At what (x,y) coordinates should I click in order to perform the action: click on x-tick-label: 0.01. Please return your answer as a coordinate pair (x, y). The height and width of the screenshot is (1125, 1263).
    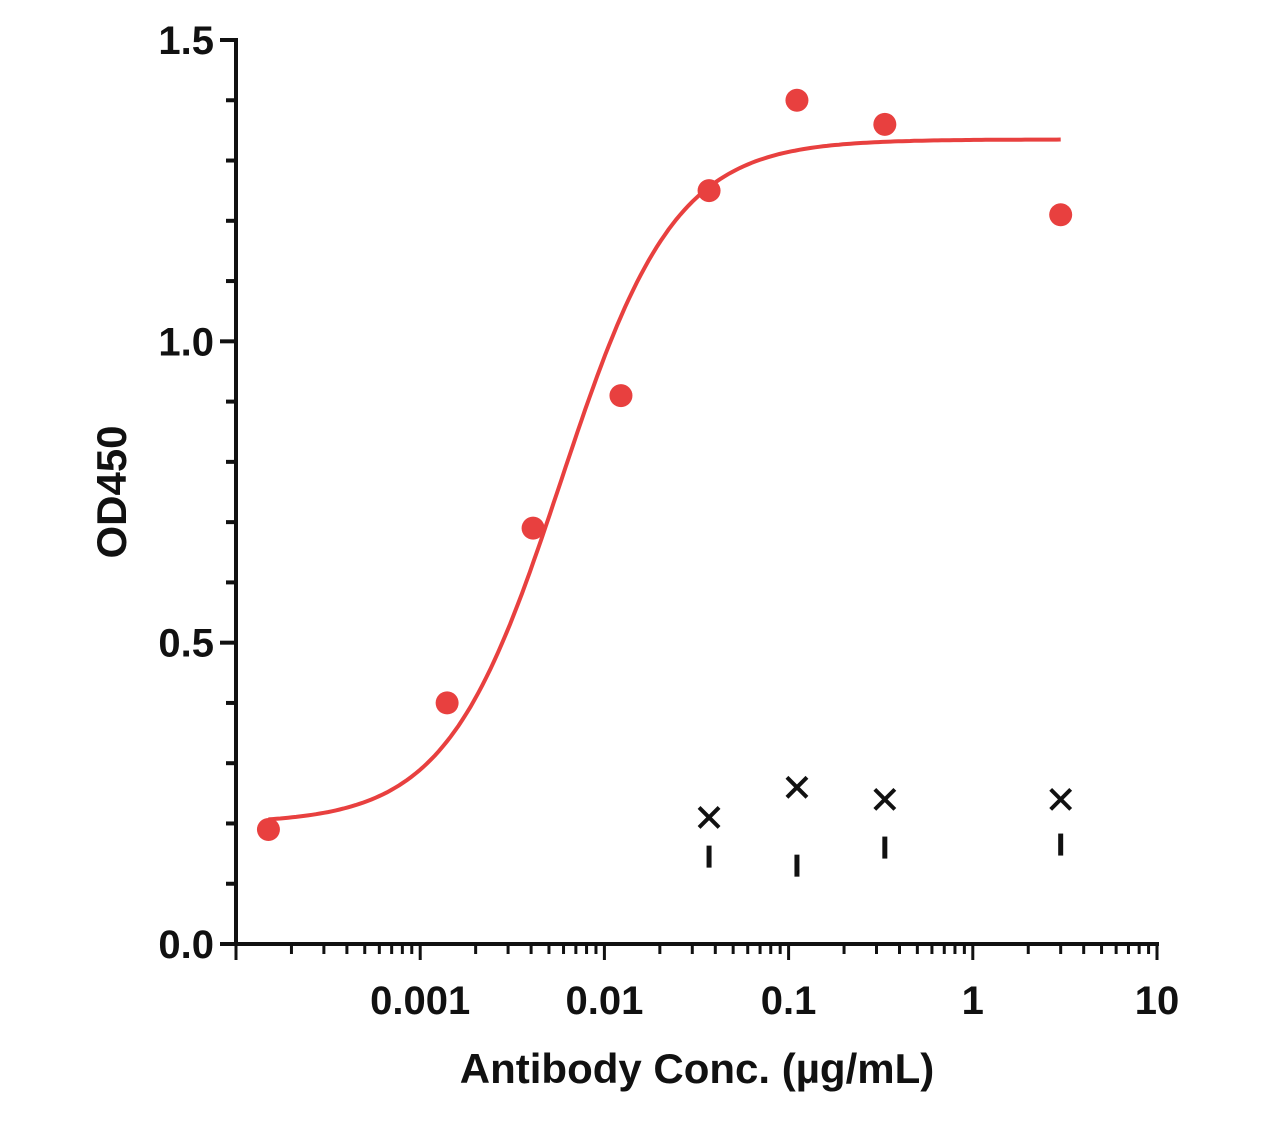
    Looking at the image, I should click on (604, 1001).